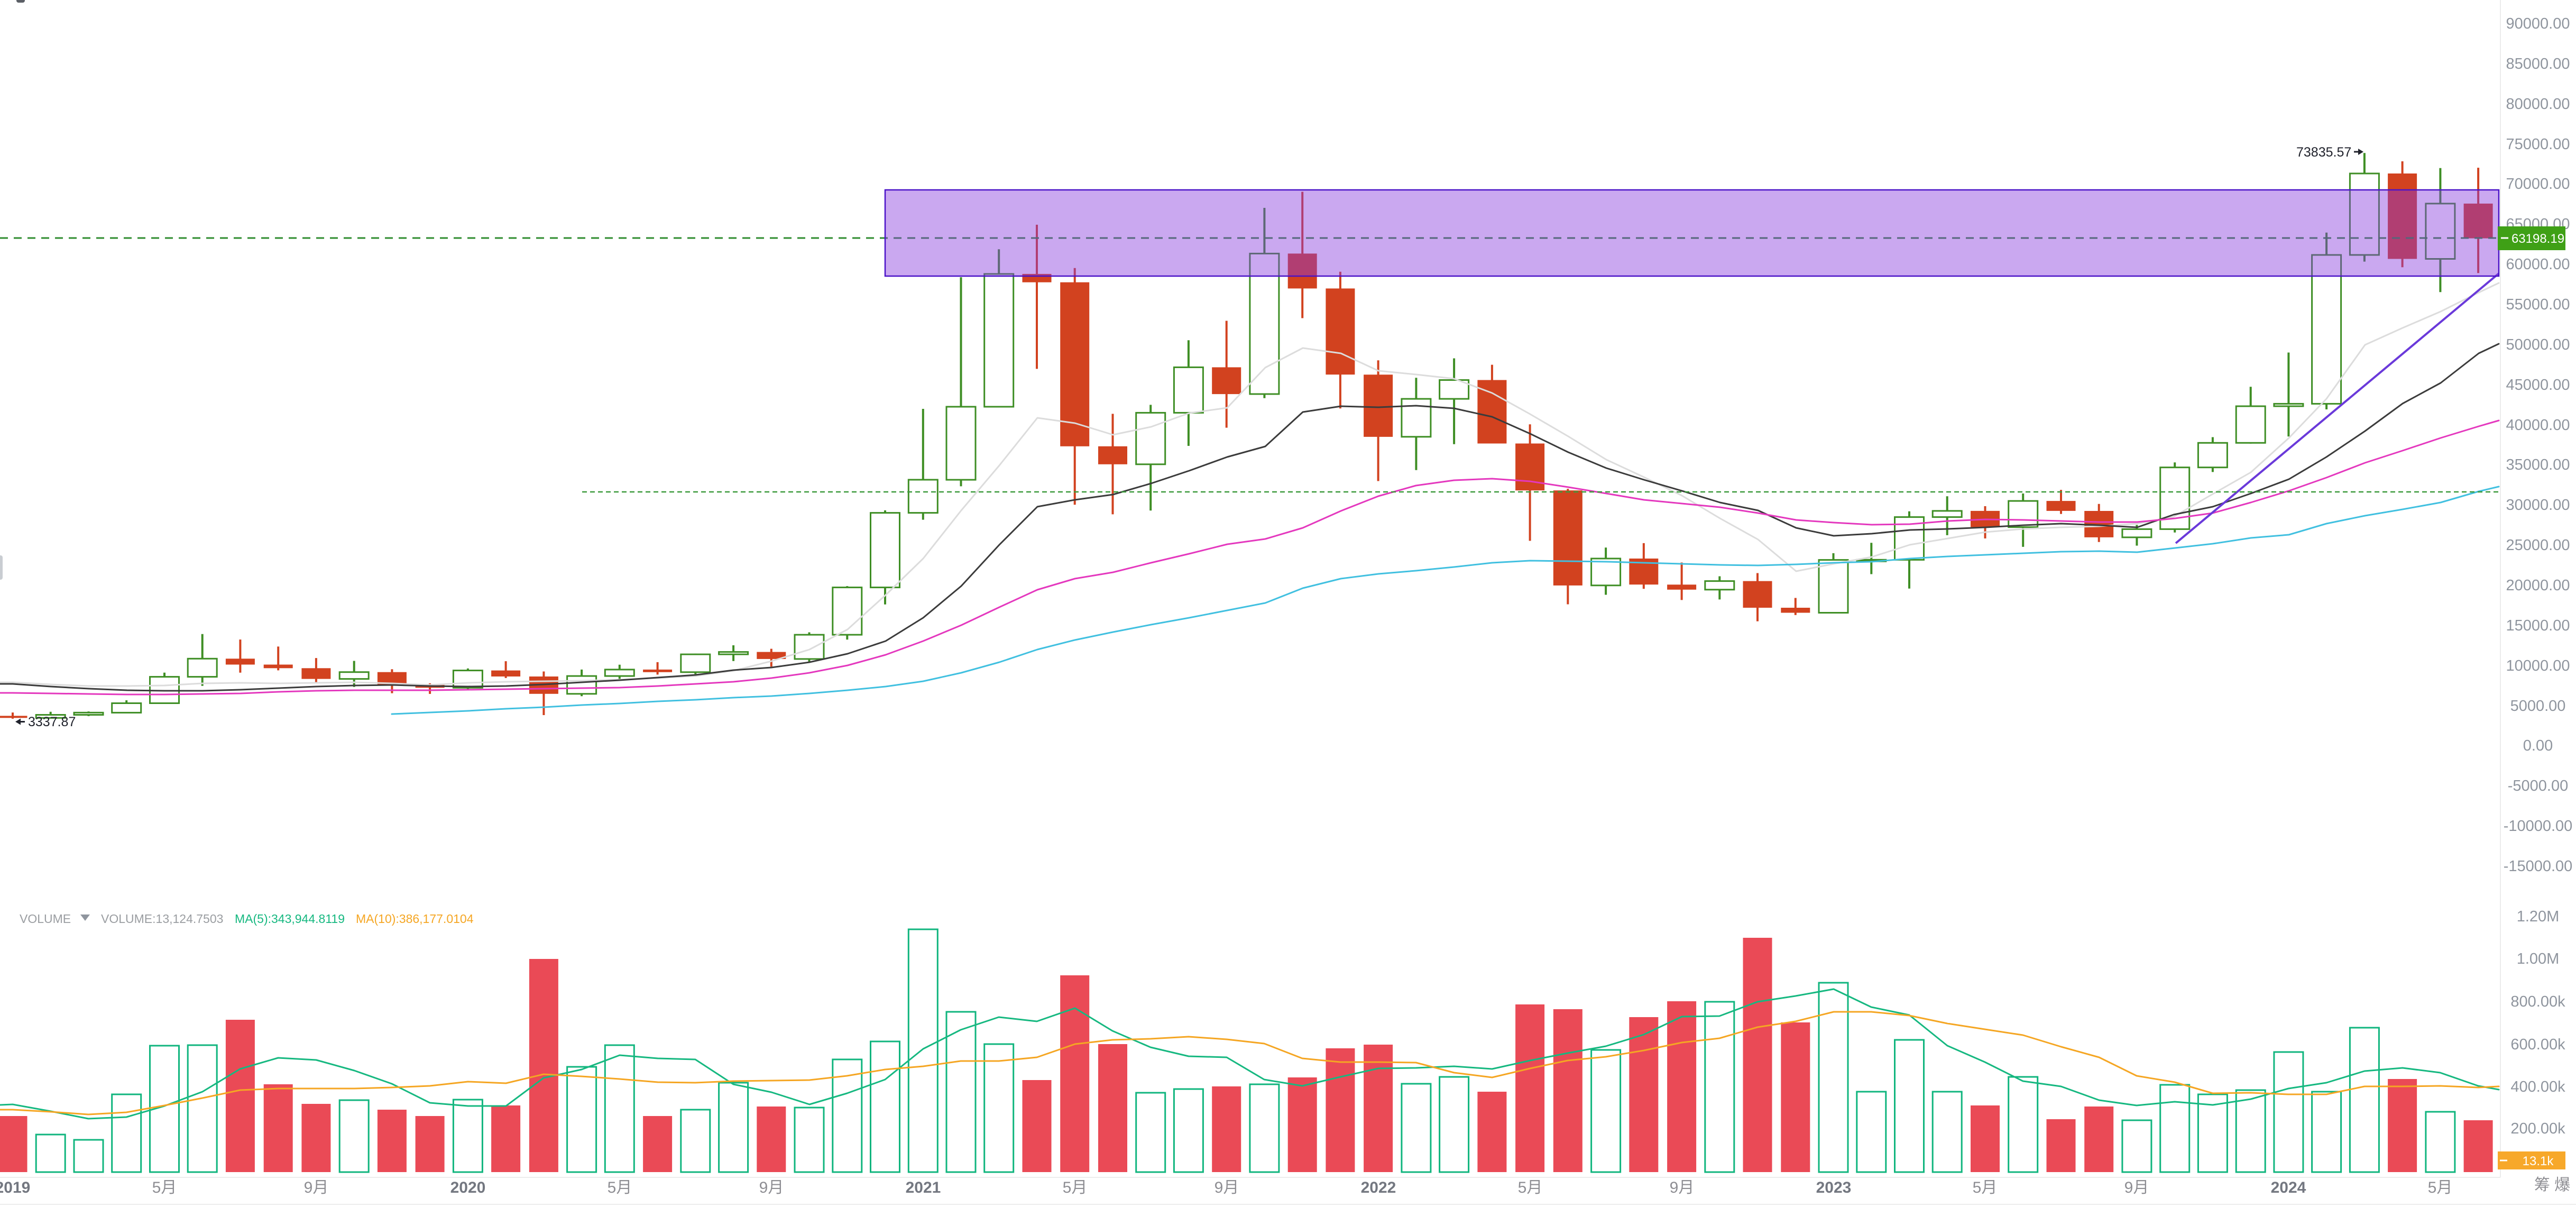 The width and height of the screenshot is (2576, 1207). Describe the element at coordinates (162, 919) in the screenshot. I see `svg-text: VOLUME:13,124.7503` at that location.